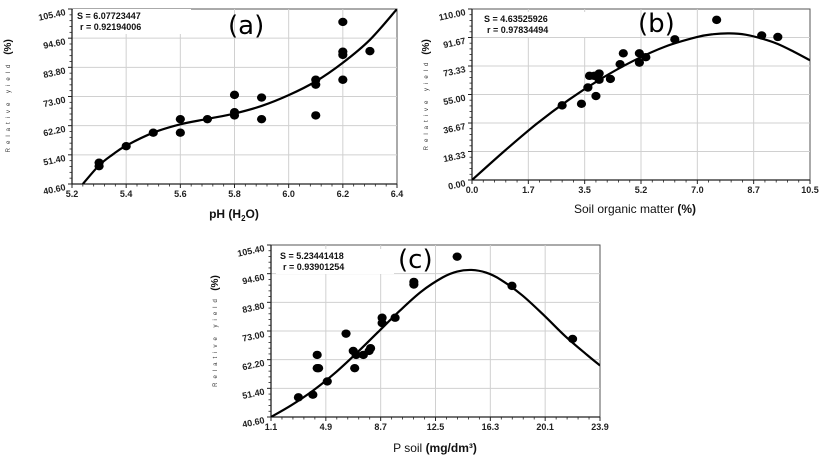 The image size is (823, 463). I want to click on x-tick-label: 23.9, so click(600, 427).